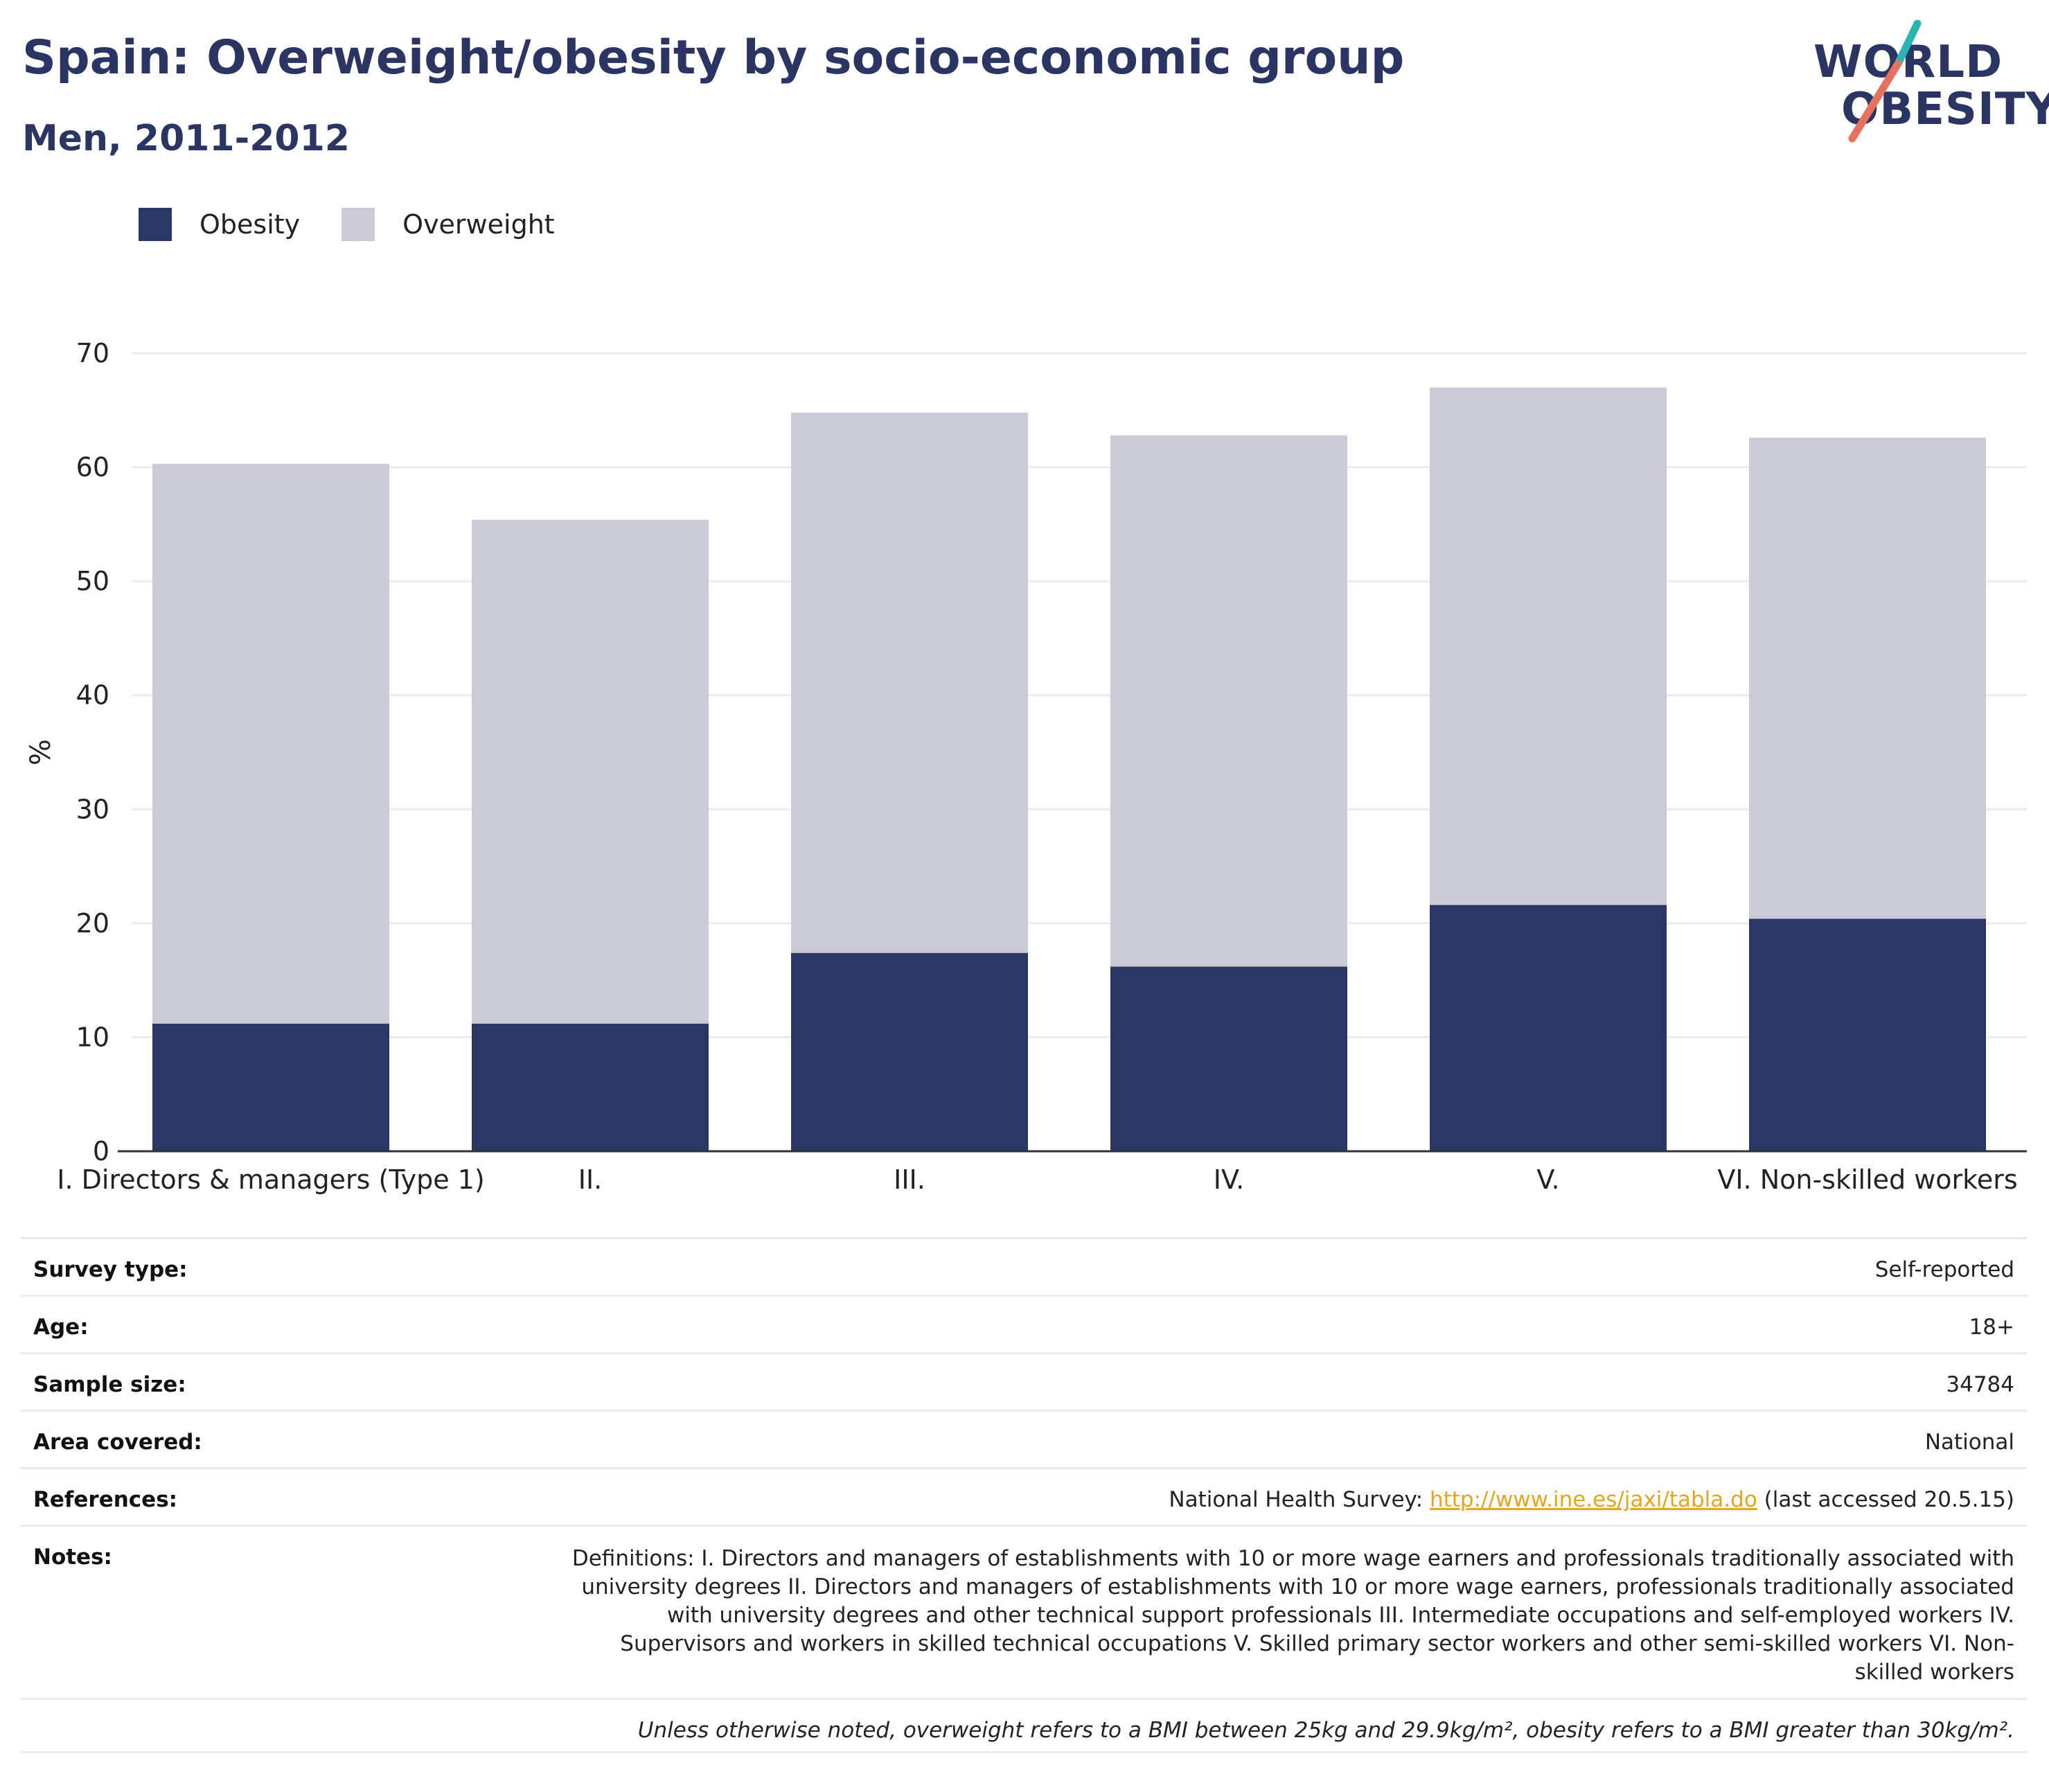 The image size is (2049, 1792). Describe the element at coordinates (186, 138) in the screenshot. I see `chart-subtitle: Men, 2011-2012` at that location.